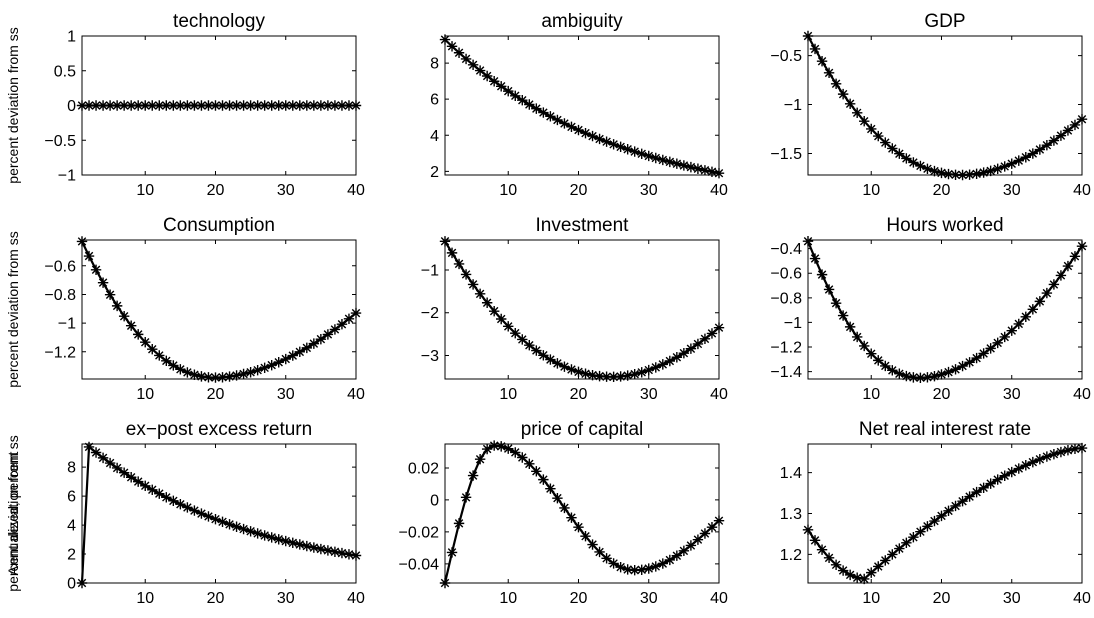 The width and height of the screenshot is (1094, 618). Describe the element at coordinates (13, 514) in the screenshot. I see `y-axis-label: Annualized, percent` at that location.